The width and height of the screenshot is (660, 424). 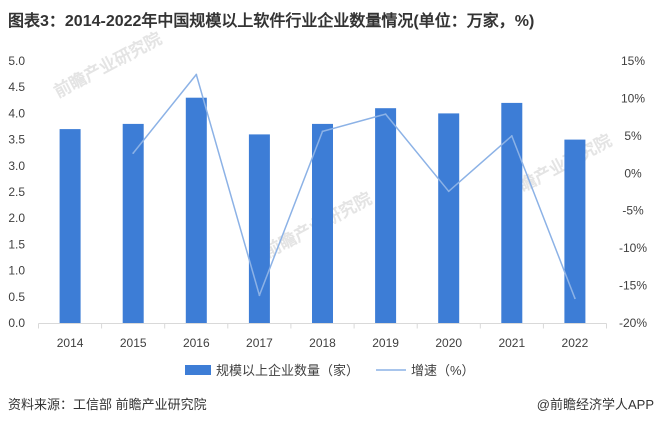 What do you see at coordinates (385, 114) in the screenshot?
I see `growth-point-2019` at bounding box center [385, 114].